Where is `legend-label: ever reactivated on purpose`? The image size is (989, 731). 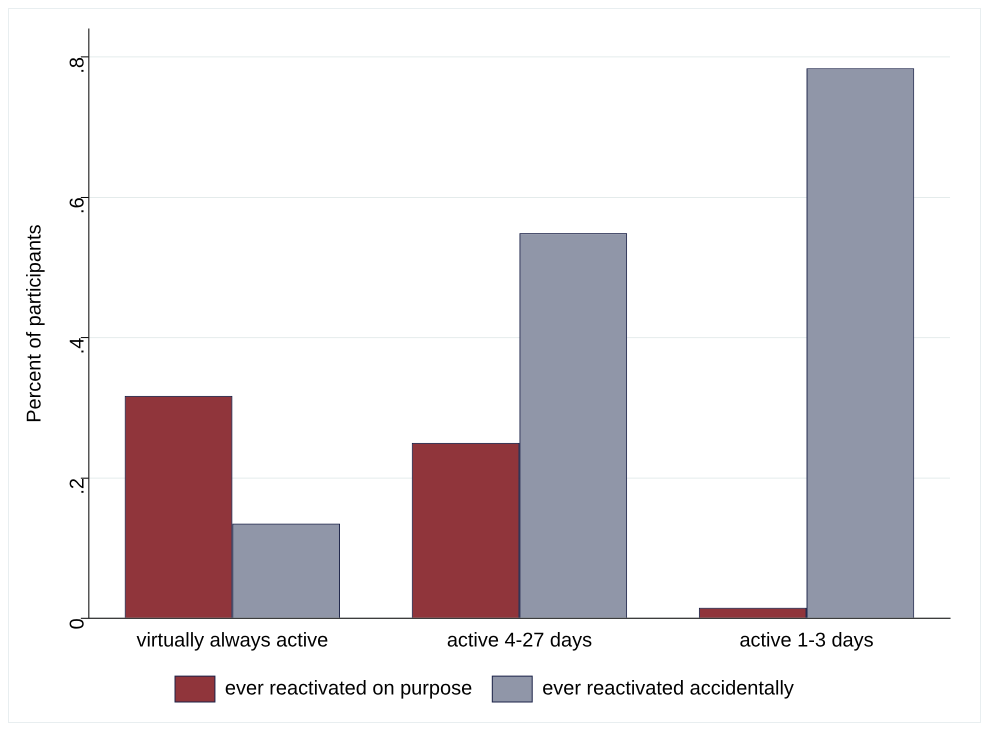 legend-label: ever reactivated on purpose is located at coordinates (348, 689).